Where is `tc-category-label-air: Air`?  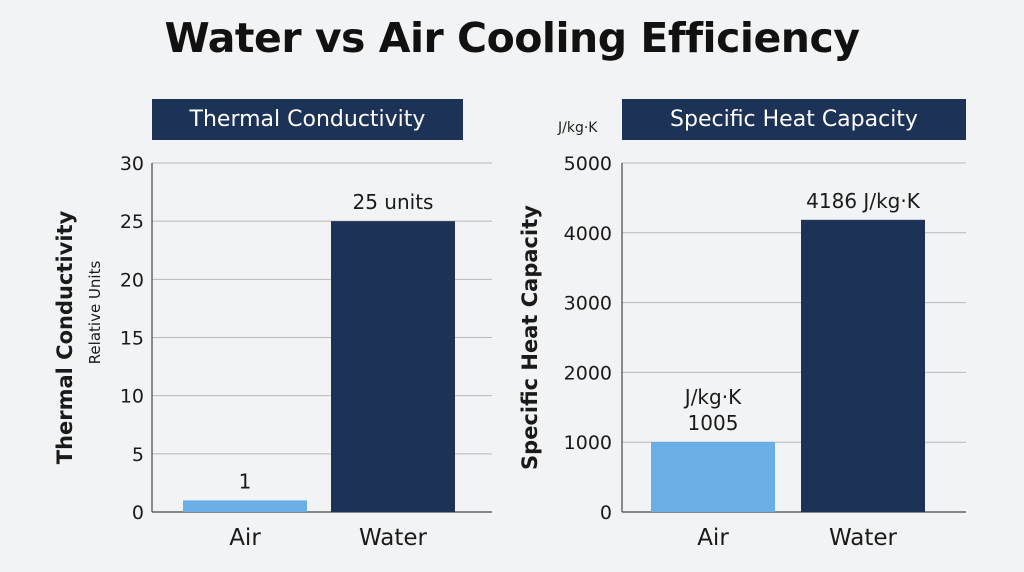 tc-category-label-air: Air is located at coordinates (245, 538).